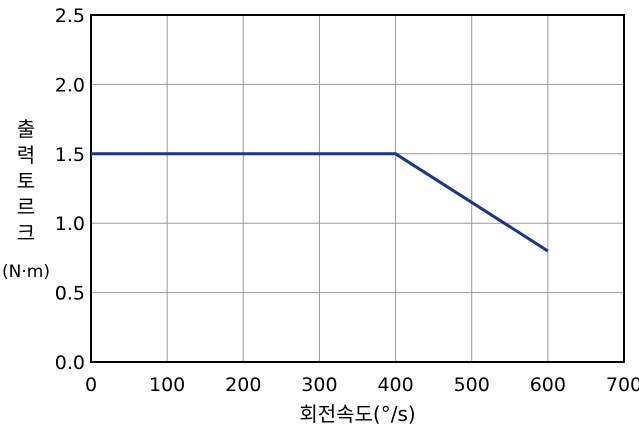 This screenshot has height=432, width=639. Describe the element at coordinates (472, 385) in the screenshot. I see `x-tick-label: 500` at that location.